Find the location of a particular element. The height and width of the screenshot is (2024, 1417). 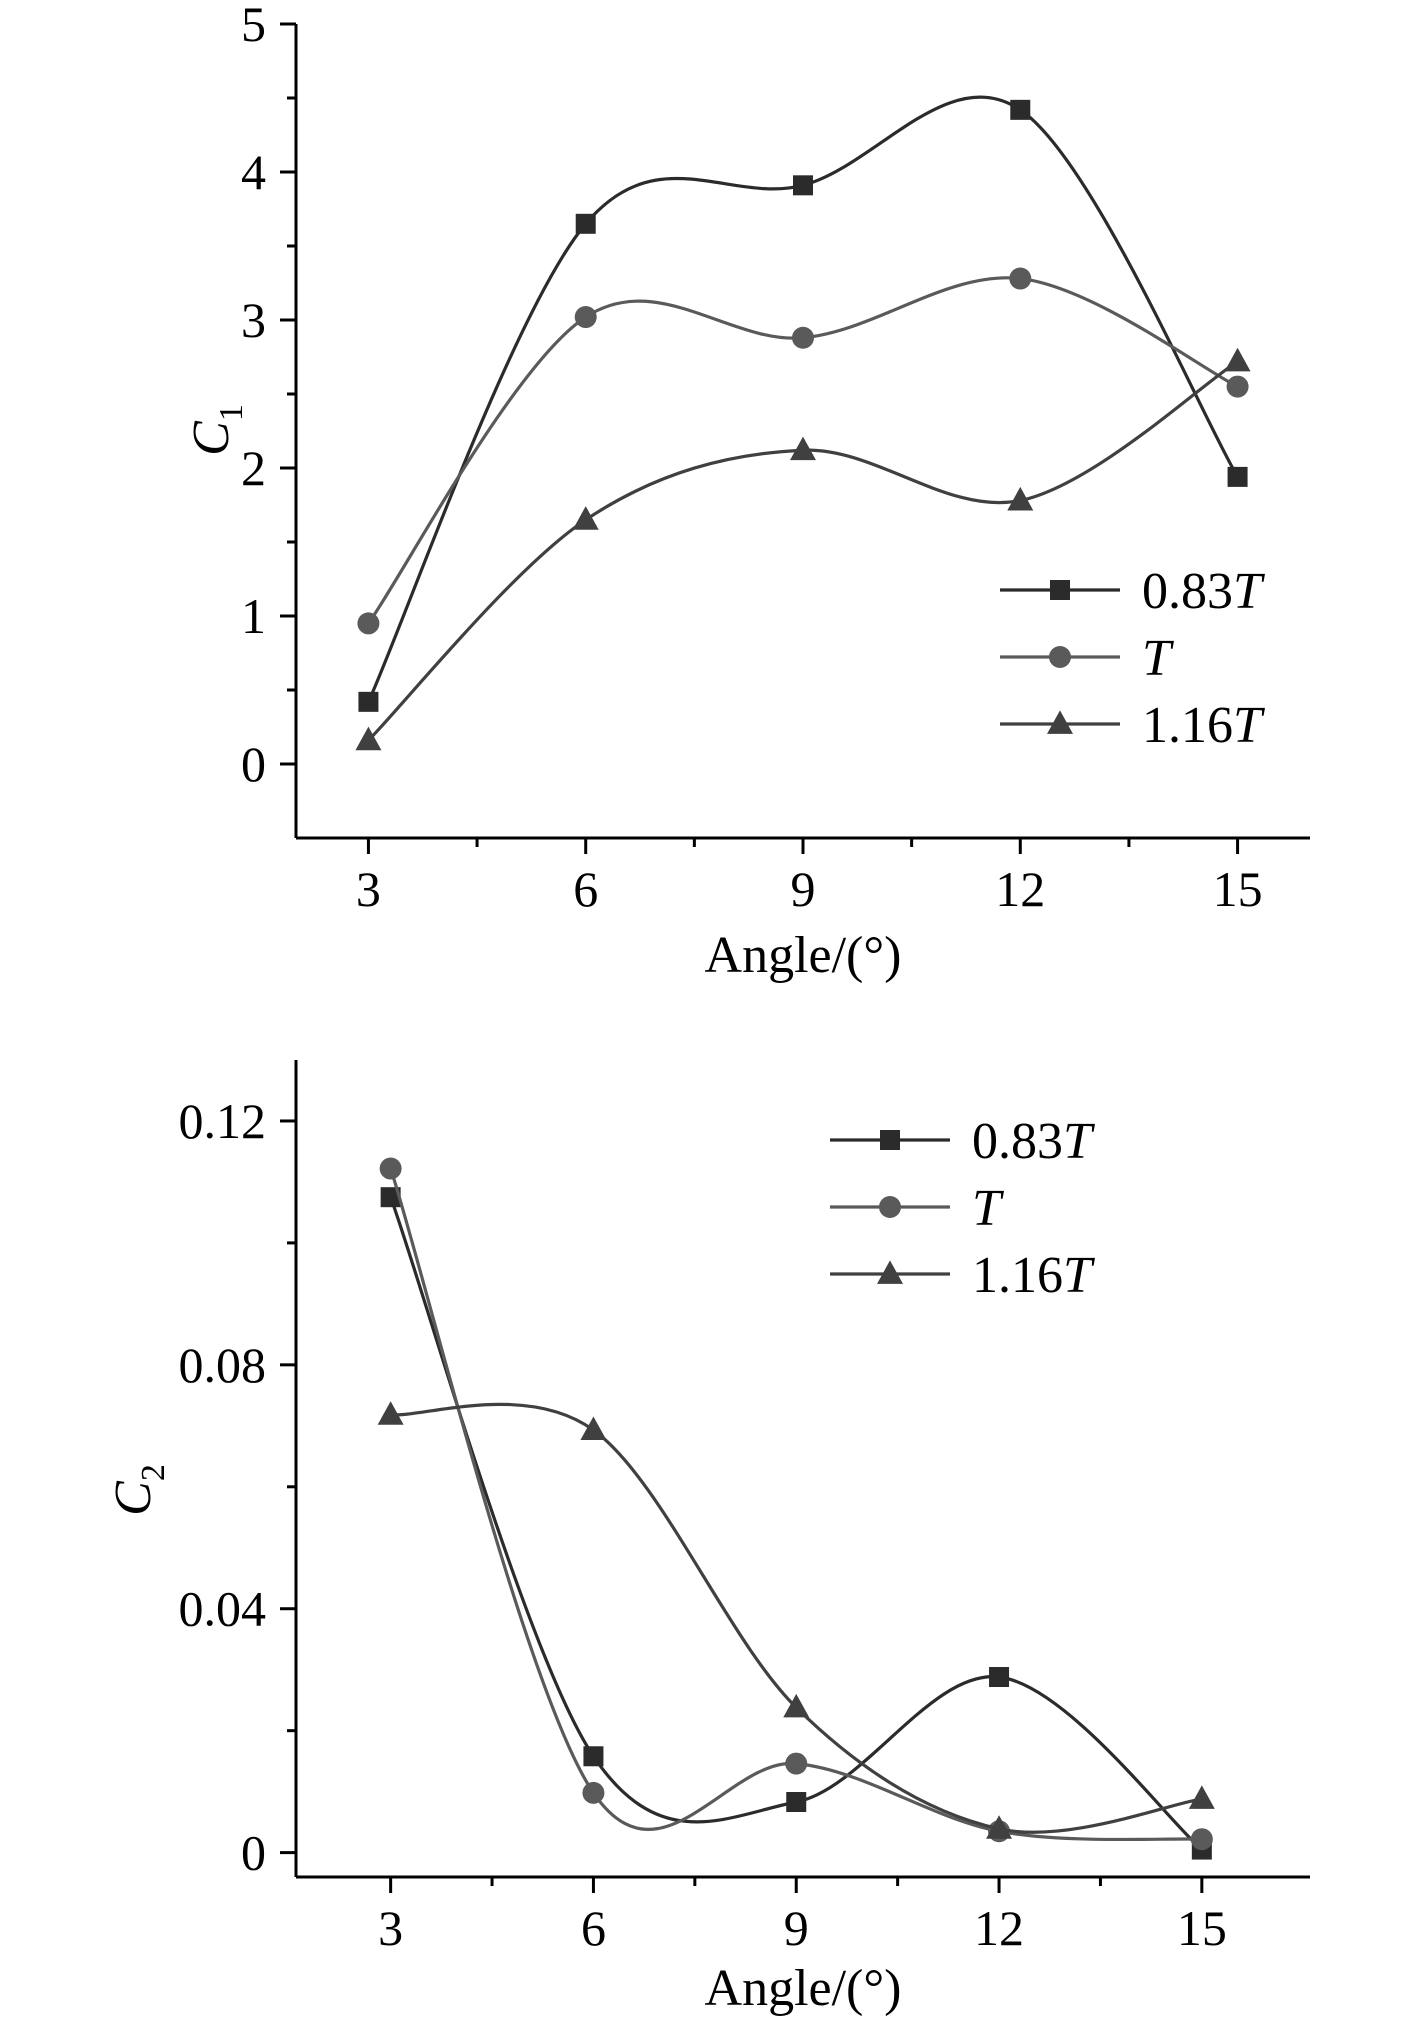

y-tick-label: 5 is located at coordinates (253, 26).